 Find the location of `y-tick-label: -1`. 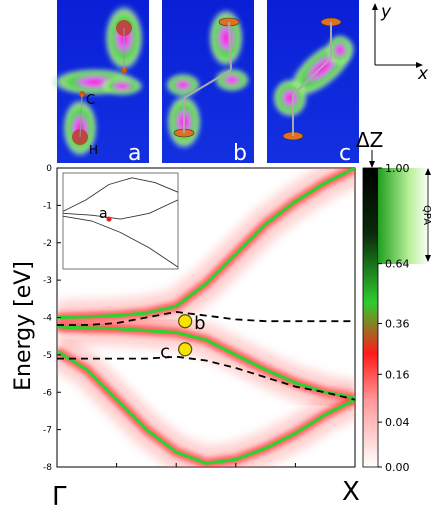

y-tick-label: -1 is located at coordinates (47, 206).